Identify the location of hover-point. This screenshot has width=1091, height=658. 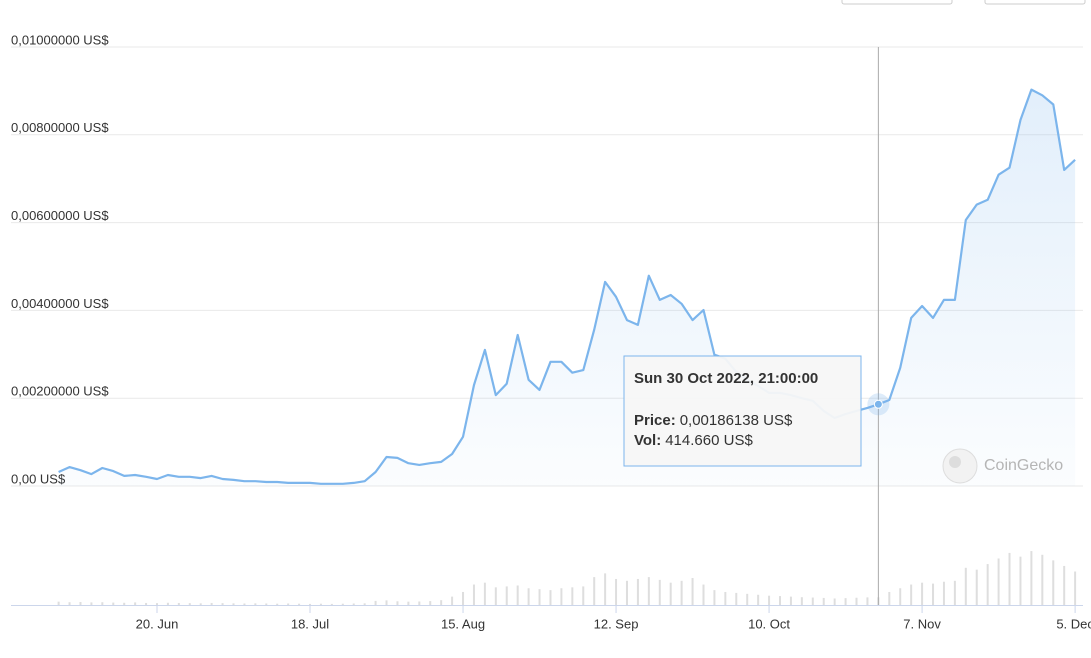
(878, 404).